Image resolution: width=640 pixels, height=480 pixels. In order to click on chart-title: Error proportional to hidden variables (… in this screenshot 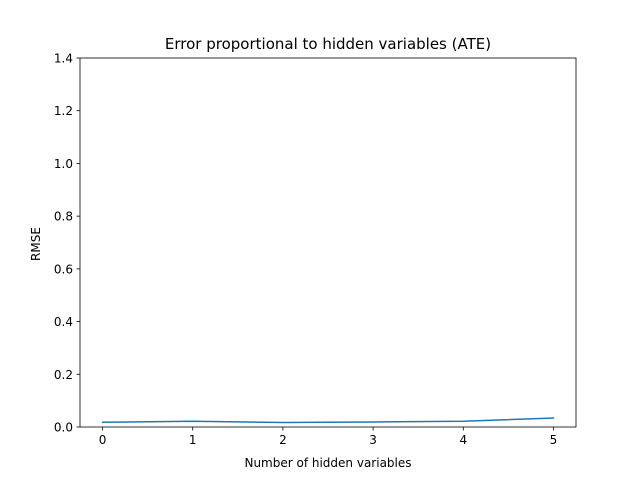, I will do `click(328, 44)`.